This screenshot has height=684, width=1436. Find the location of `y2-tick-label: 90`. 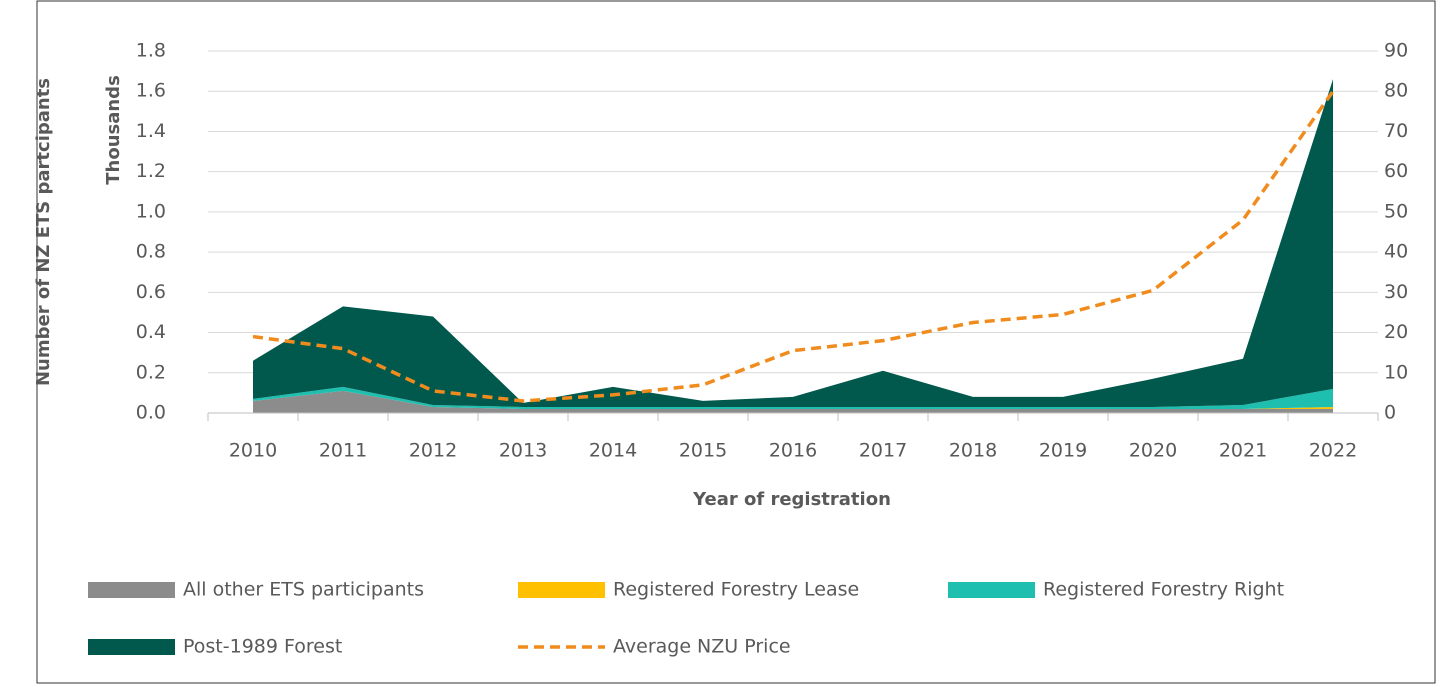

y2-tick-label: 90 is located at coordinates (1396, 51).